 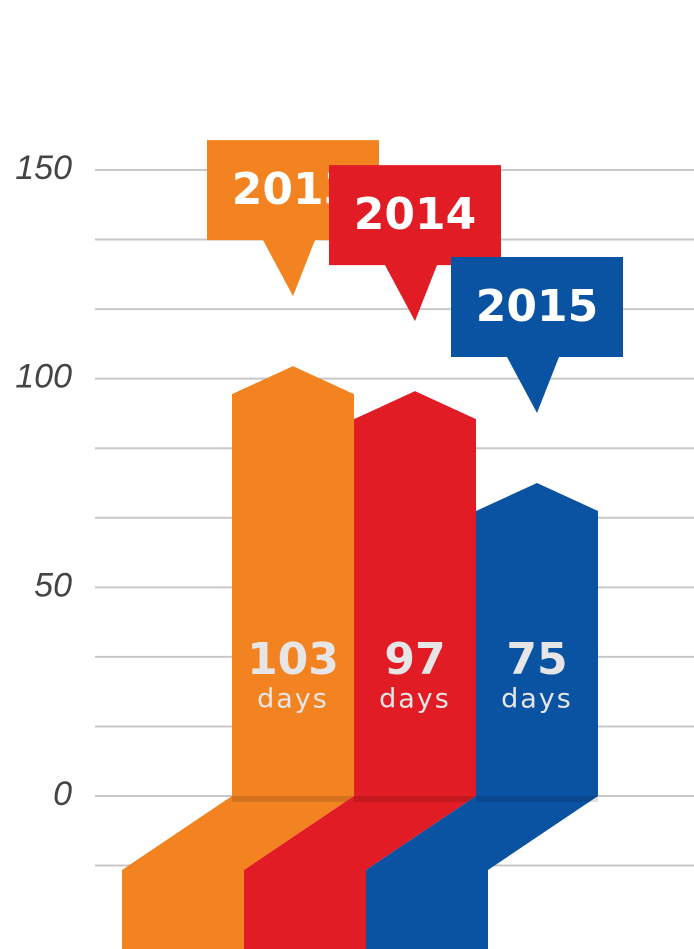 I want to click on year-label: 2014, so click(x=415, y=214).